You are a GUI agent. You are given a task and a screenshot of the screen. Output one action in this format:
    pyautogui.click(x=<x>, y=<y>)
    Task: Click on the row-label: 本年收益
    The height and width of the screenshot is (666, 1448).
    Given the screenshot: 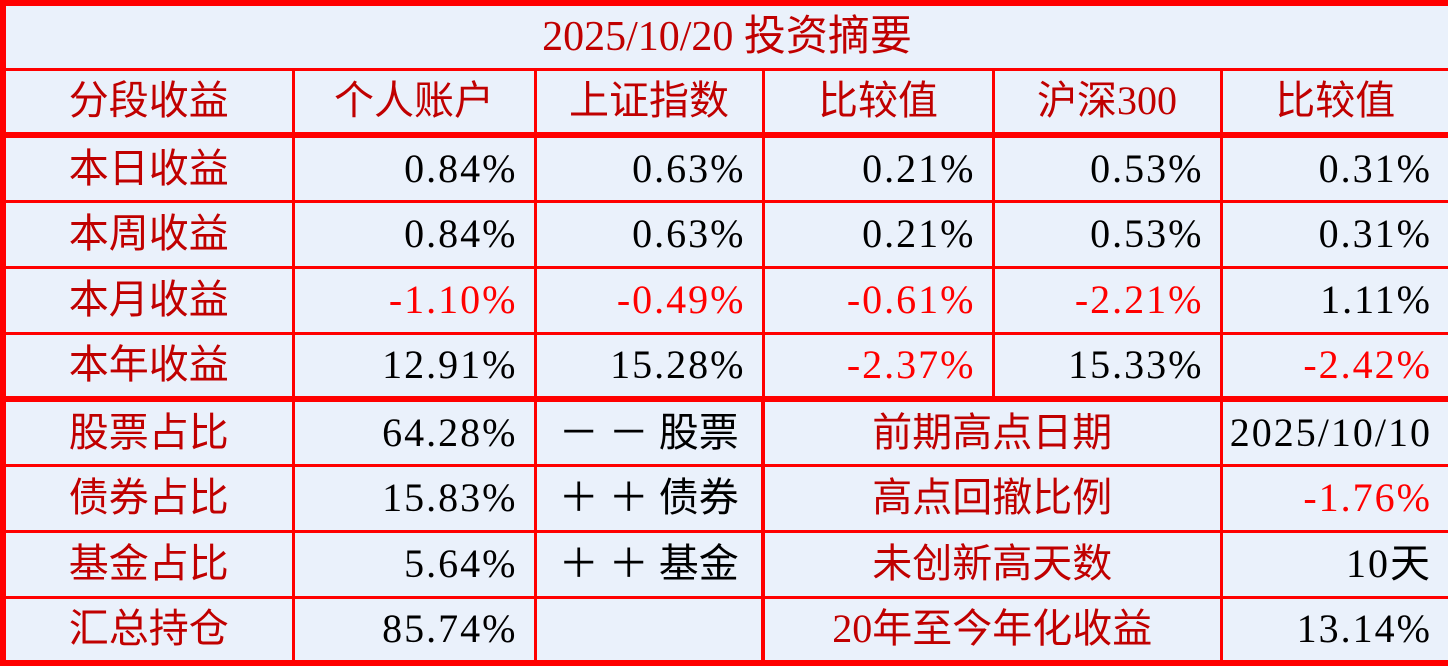 What is the action you would take?
    pyautogui.click(x=148, y=366)
    